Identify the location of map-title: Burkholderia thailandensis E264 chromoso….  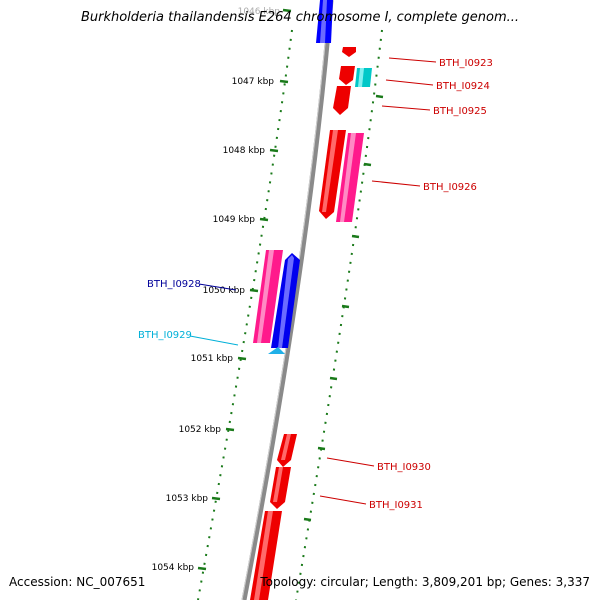
(300, 17).